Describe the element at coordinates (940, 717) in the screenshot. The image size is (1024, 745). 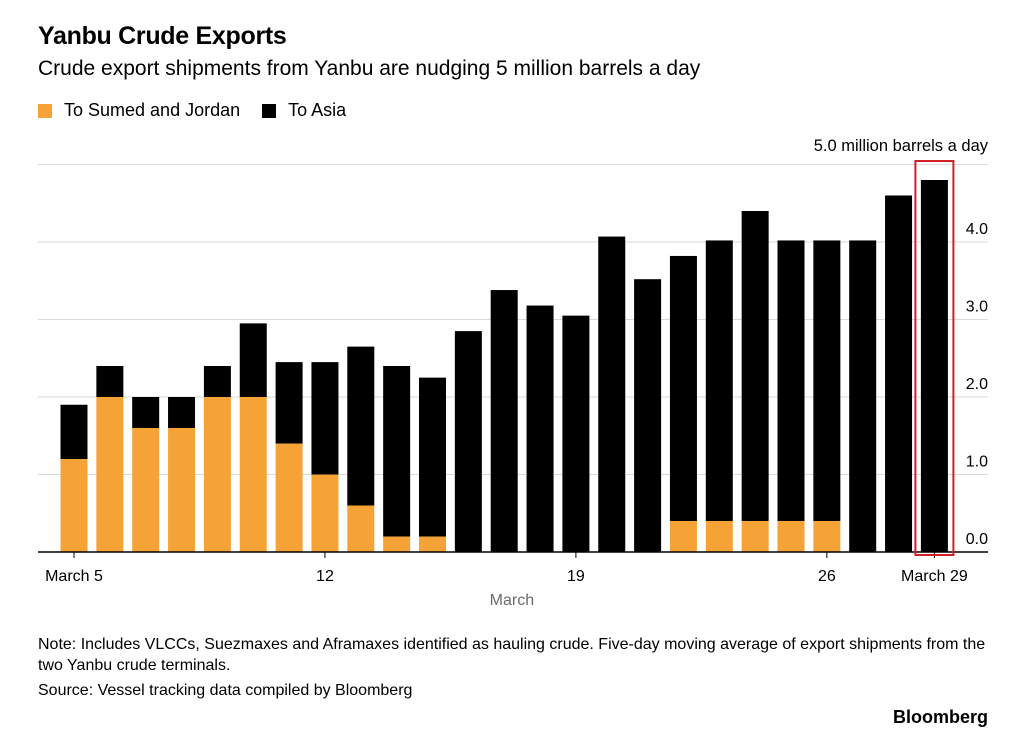
I see `brand-logo: Bloomberg` at that location.